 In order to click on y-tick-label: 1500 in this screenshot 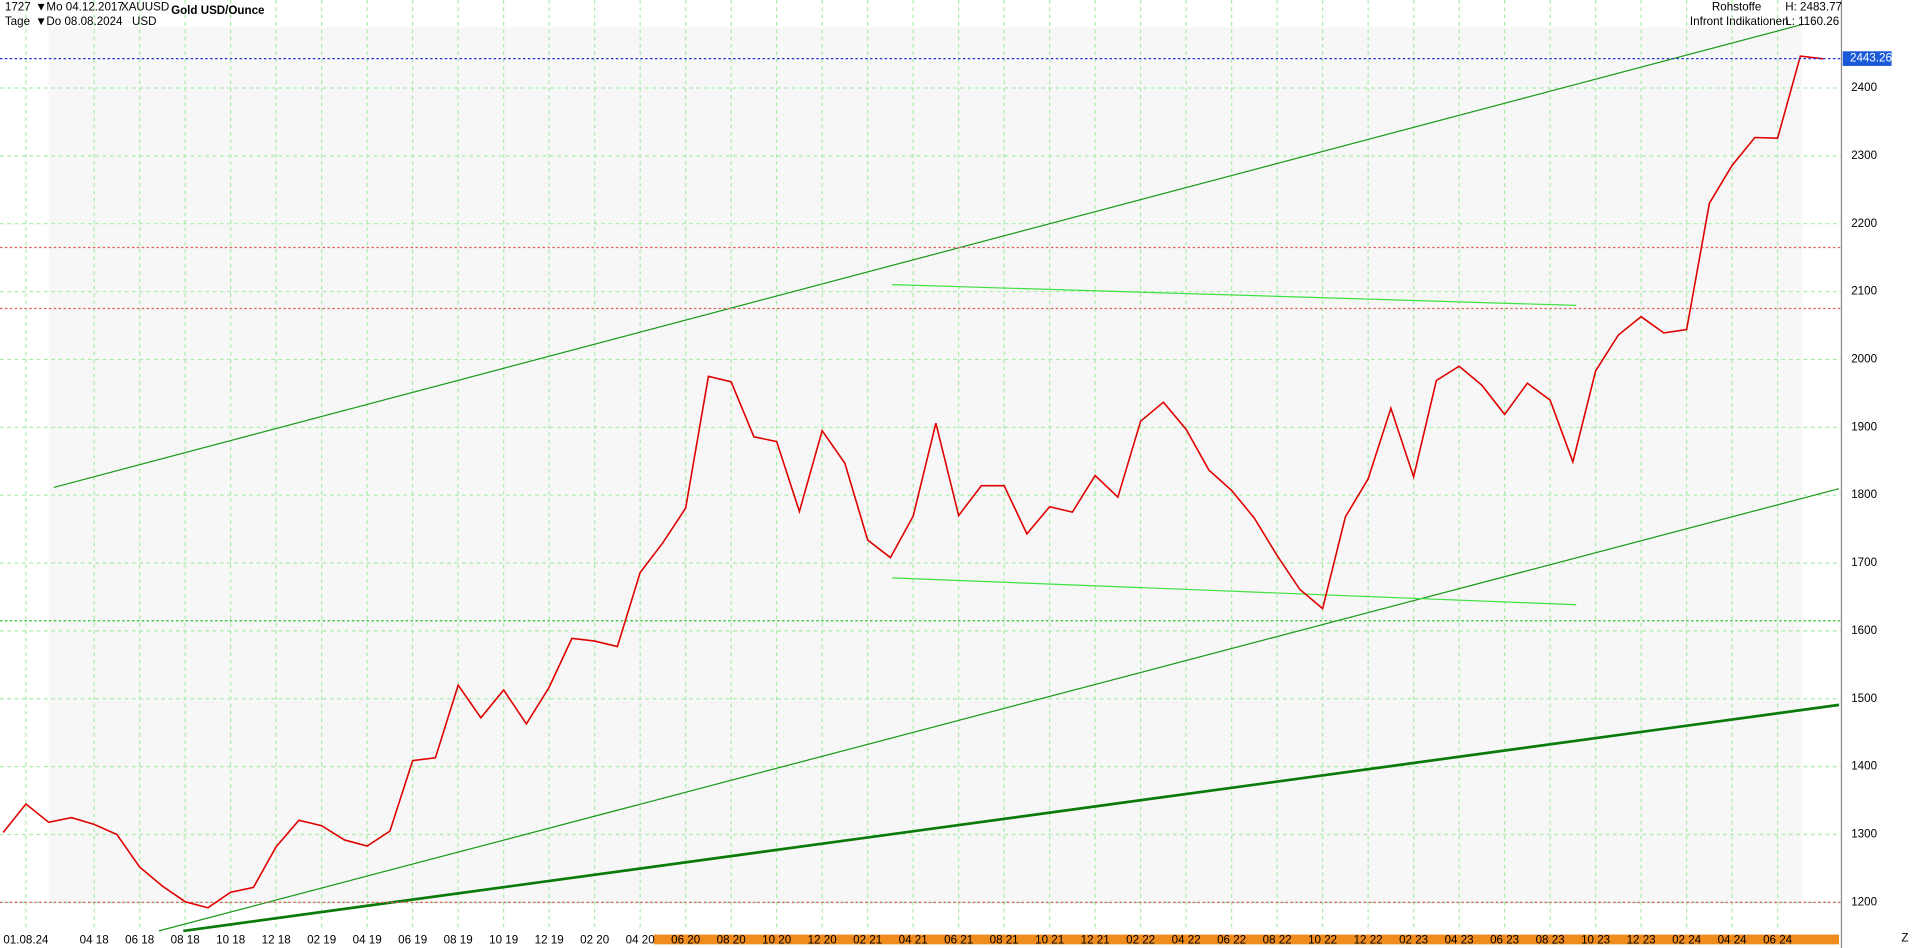, I will do `click(1864, 698)`.